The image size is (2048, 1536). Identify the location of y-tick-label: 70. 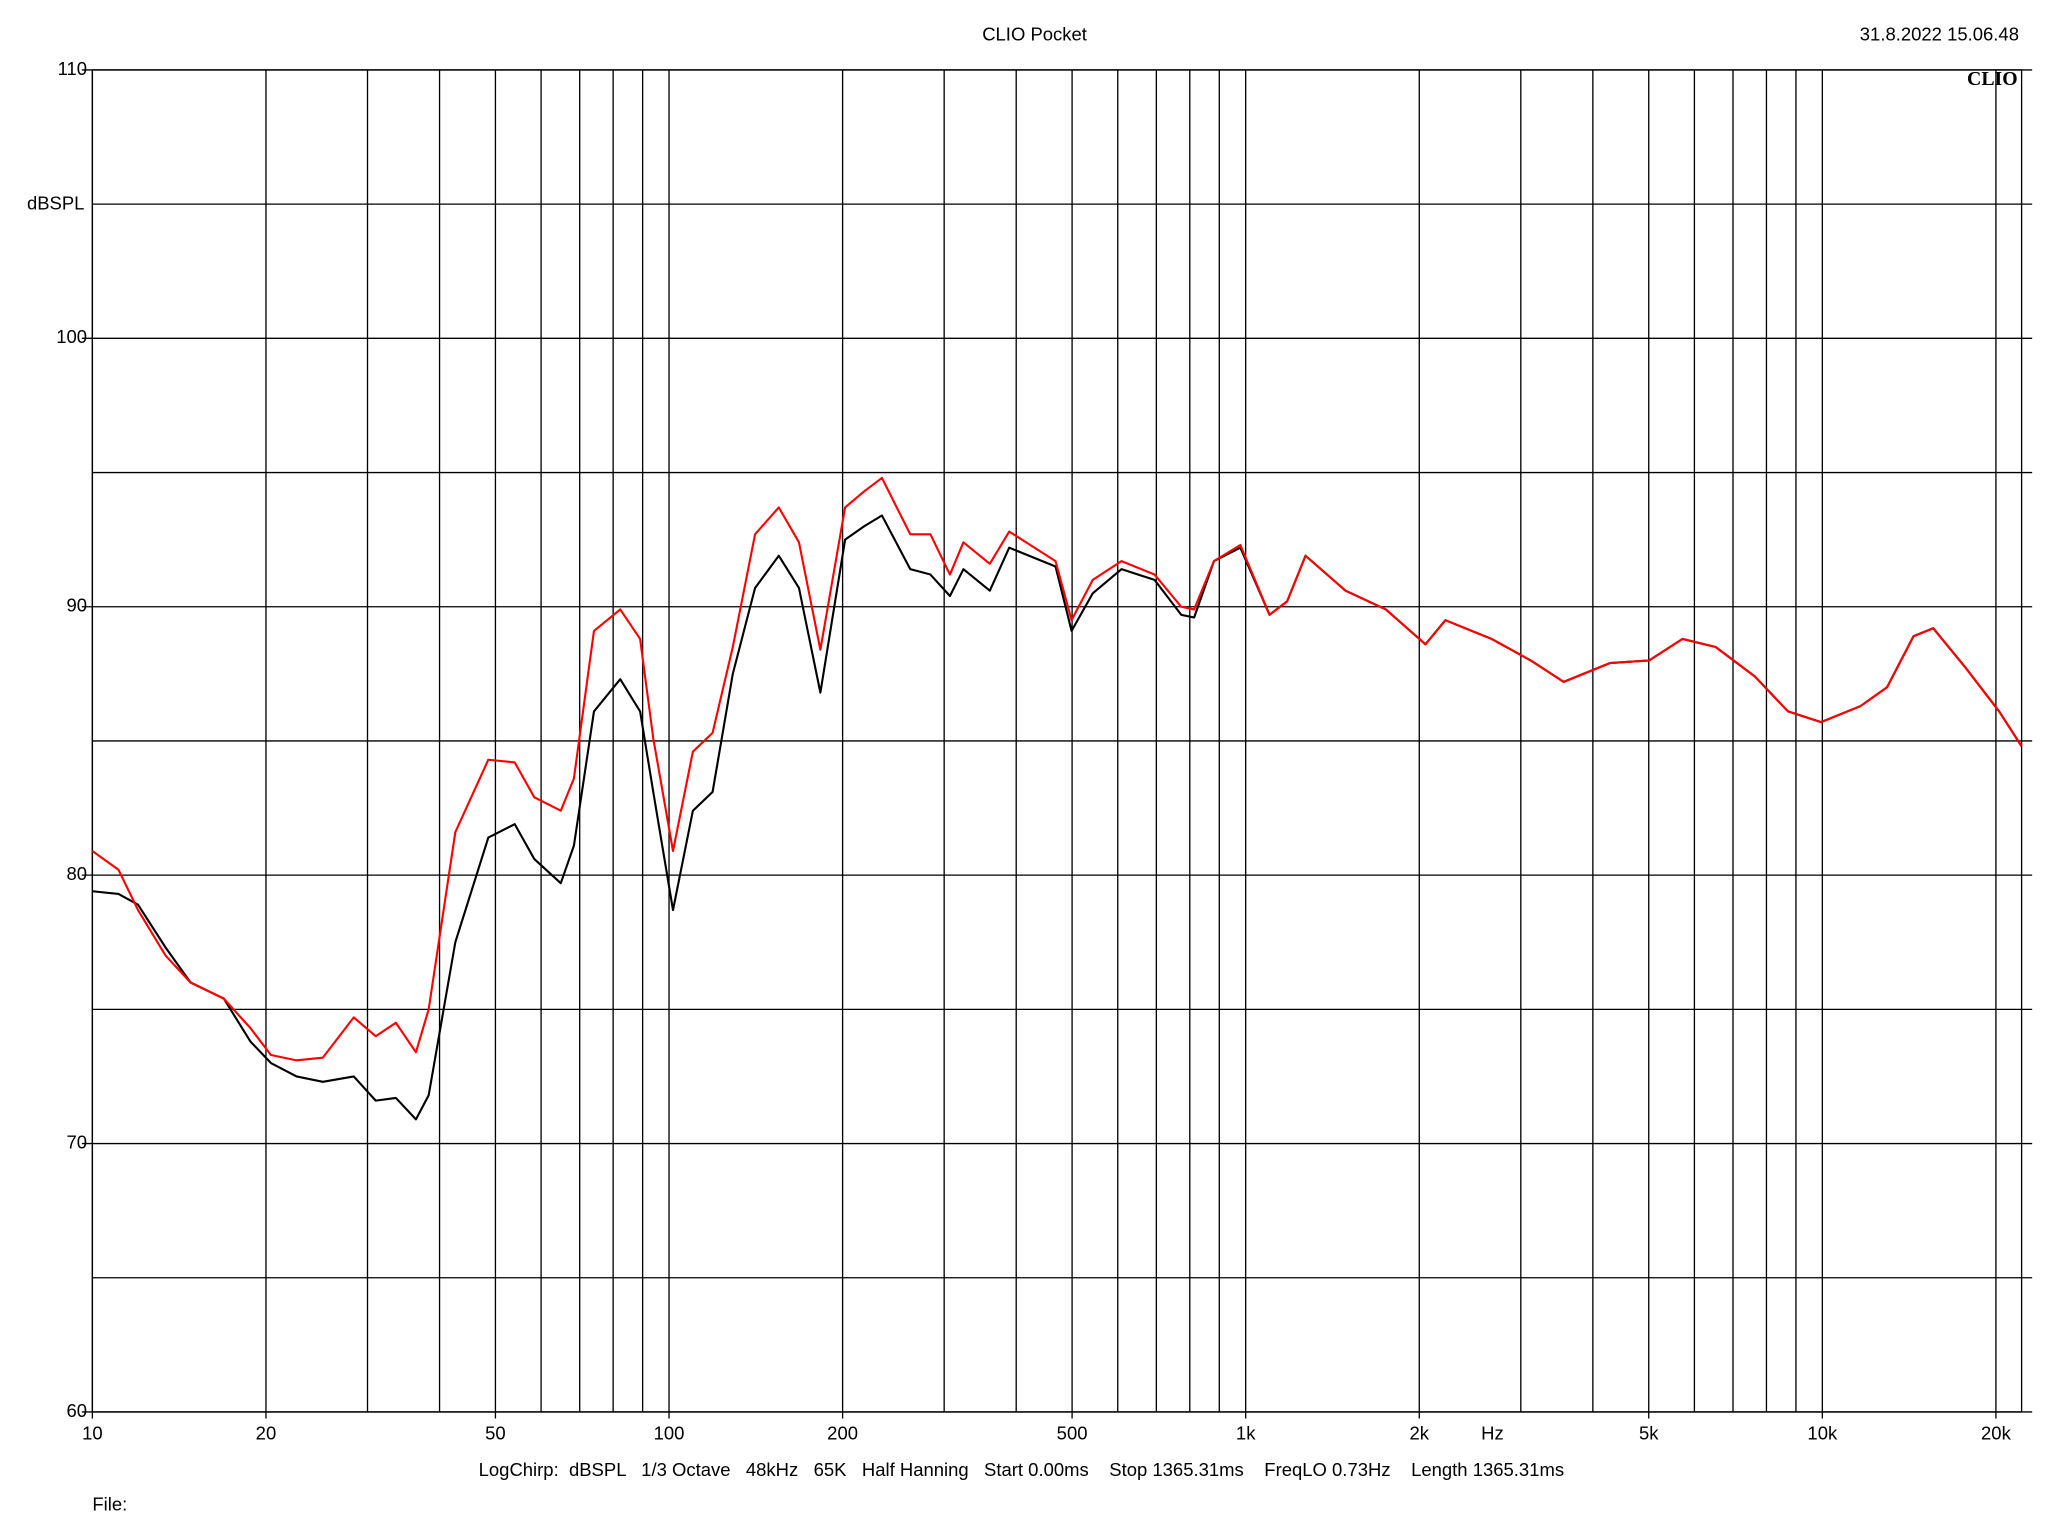
(77, 1141).